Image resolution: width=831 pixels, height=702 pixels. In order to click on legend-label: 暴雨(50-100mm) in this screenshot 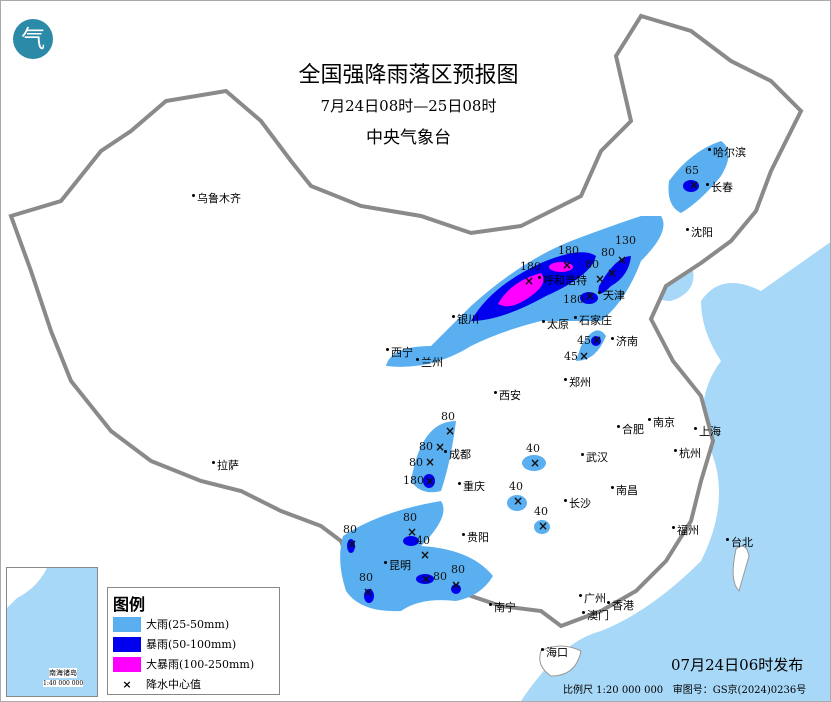, I will do `click(191, 644)`.